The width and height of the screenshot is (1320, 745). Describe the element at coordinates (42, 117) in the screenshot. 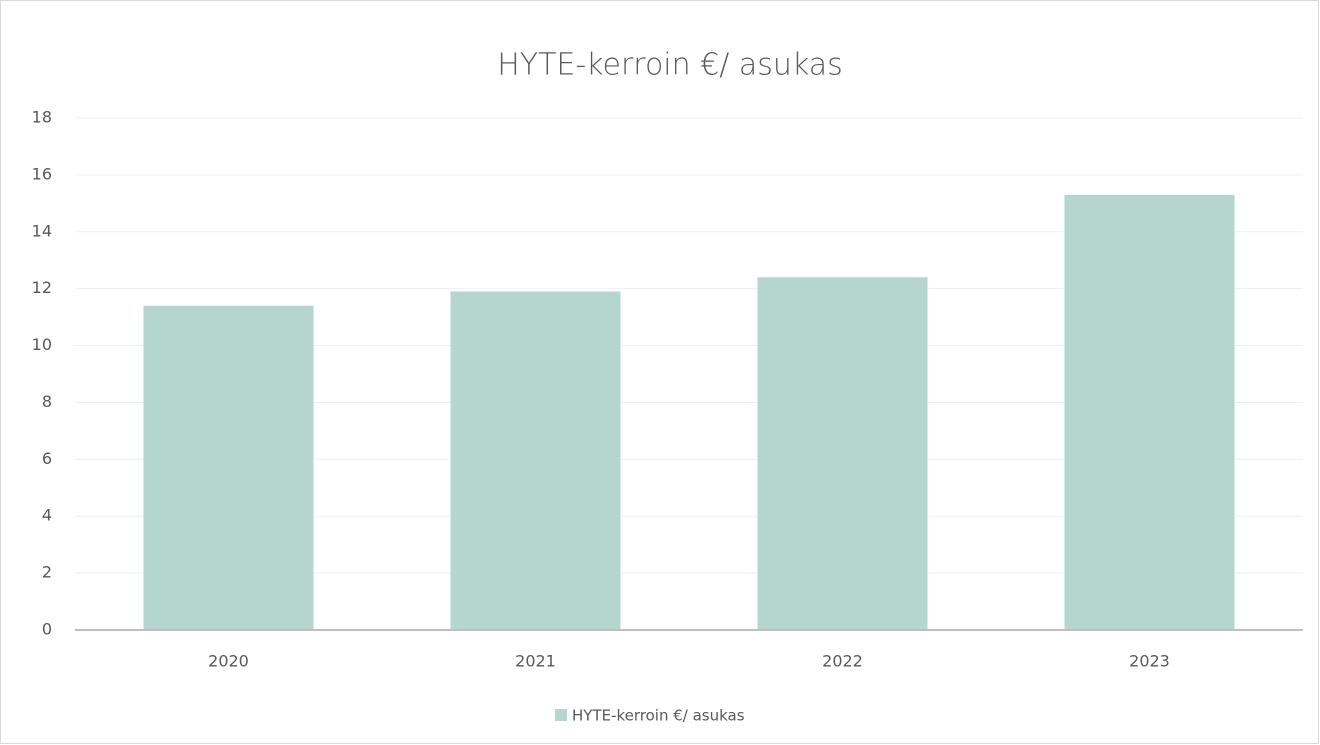

I see `y-tick-label: 18` at that location.